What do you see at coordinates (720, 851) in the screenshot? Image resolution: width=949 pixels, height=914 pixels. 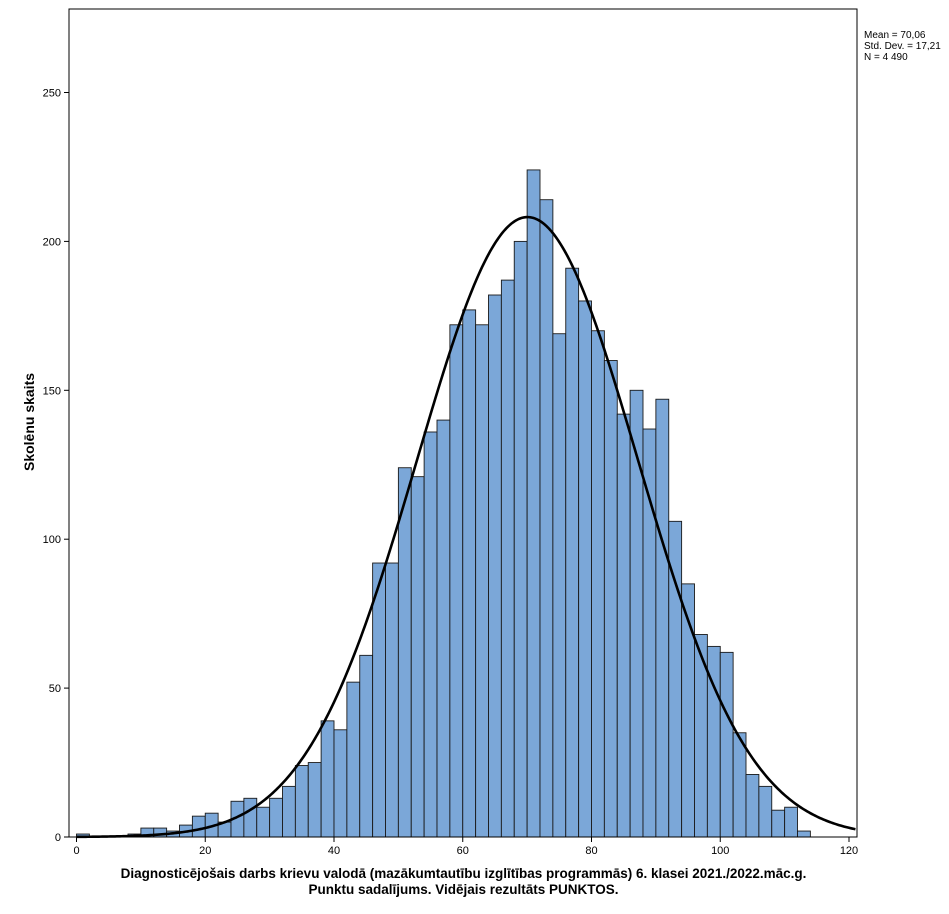 I see `x-tick-label: 100` at bounding box center [720, 851].